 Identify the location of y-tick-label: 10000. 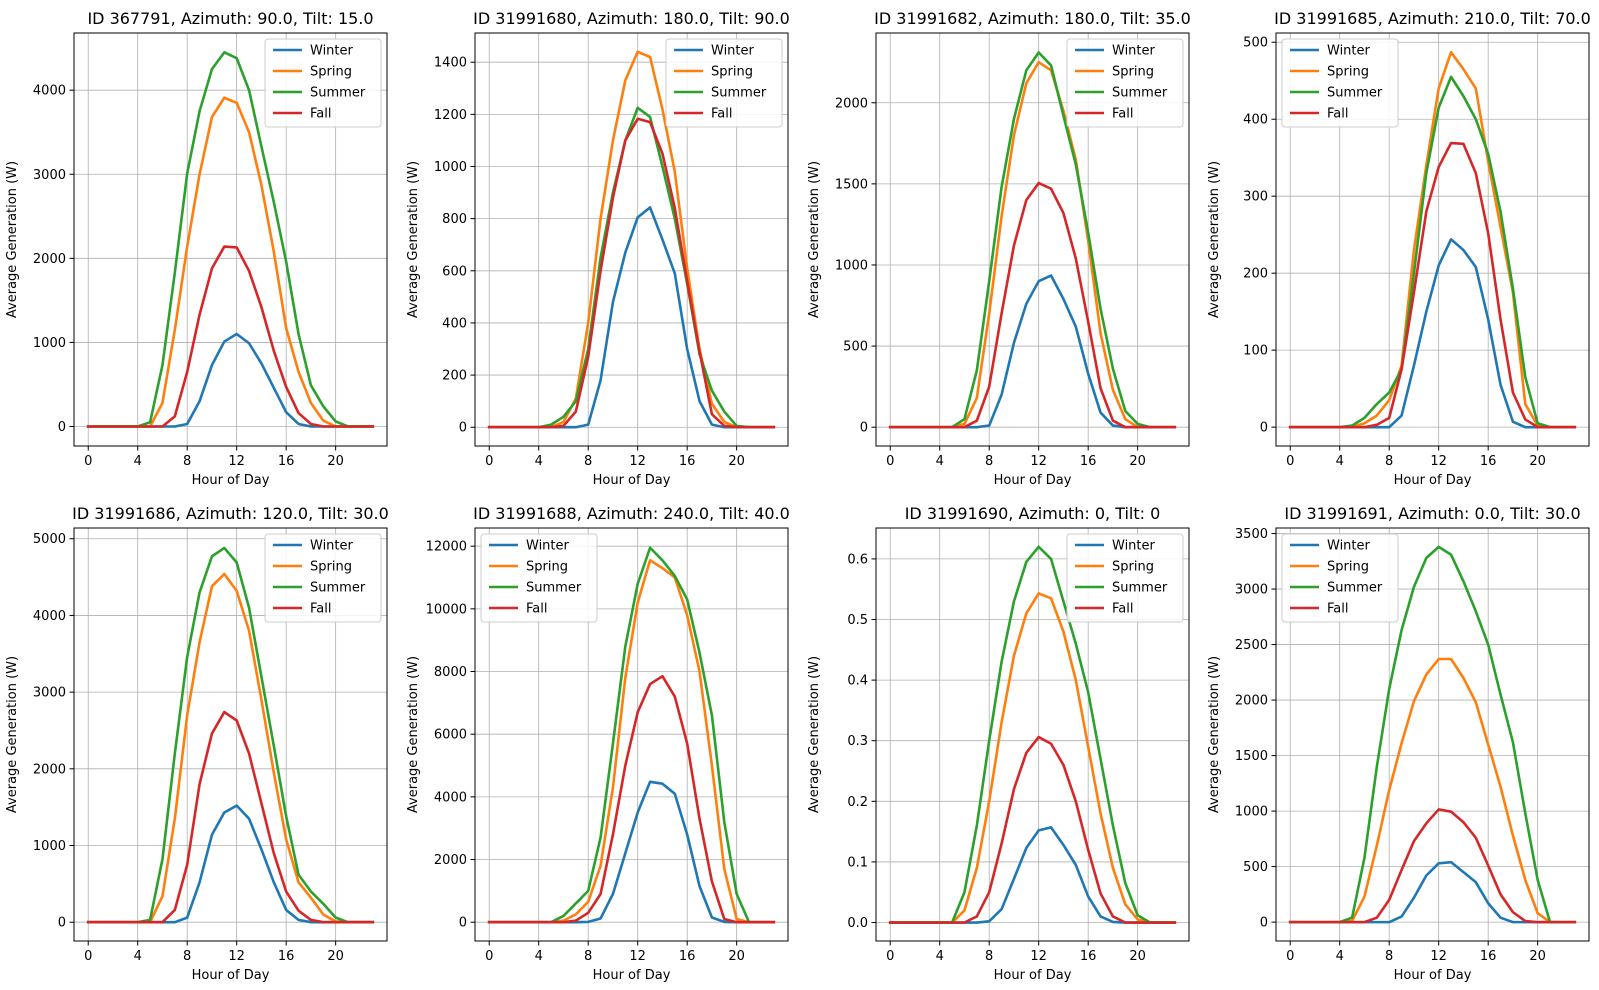
(446, 609).